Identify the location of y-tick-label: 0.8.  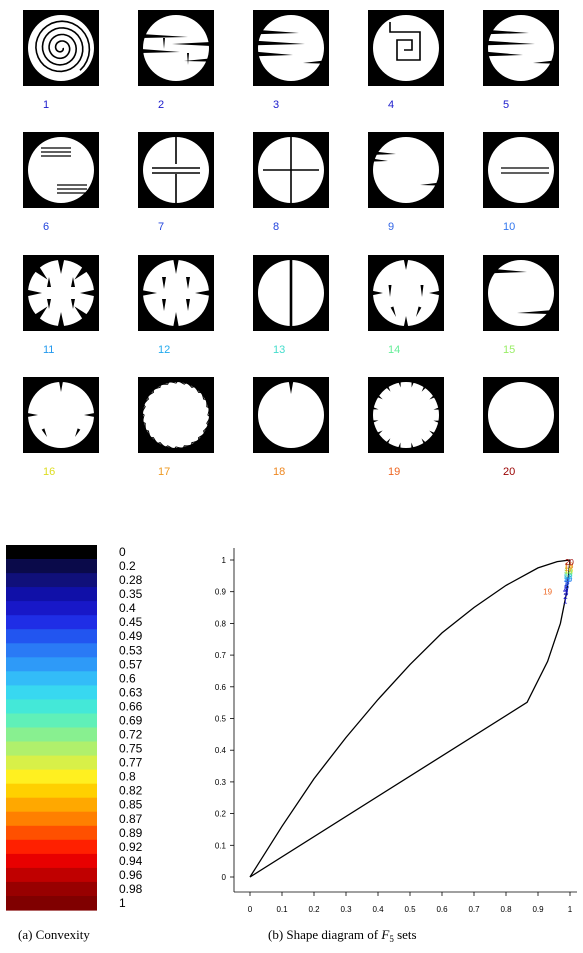
(221, 623).